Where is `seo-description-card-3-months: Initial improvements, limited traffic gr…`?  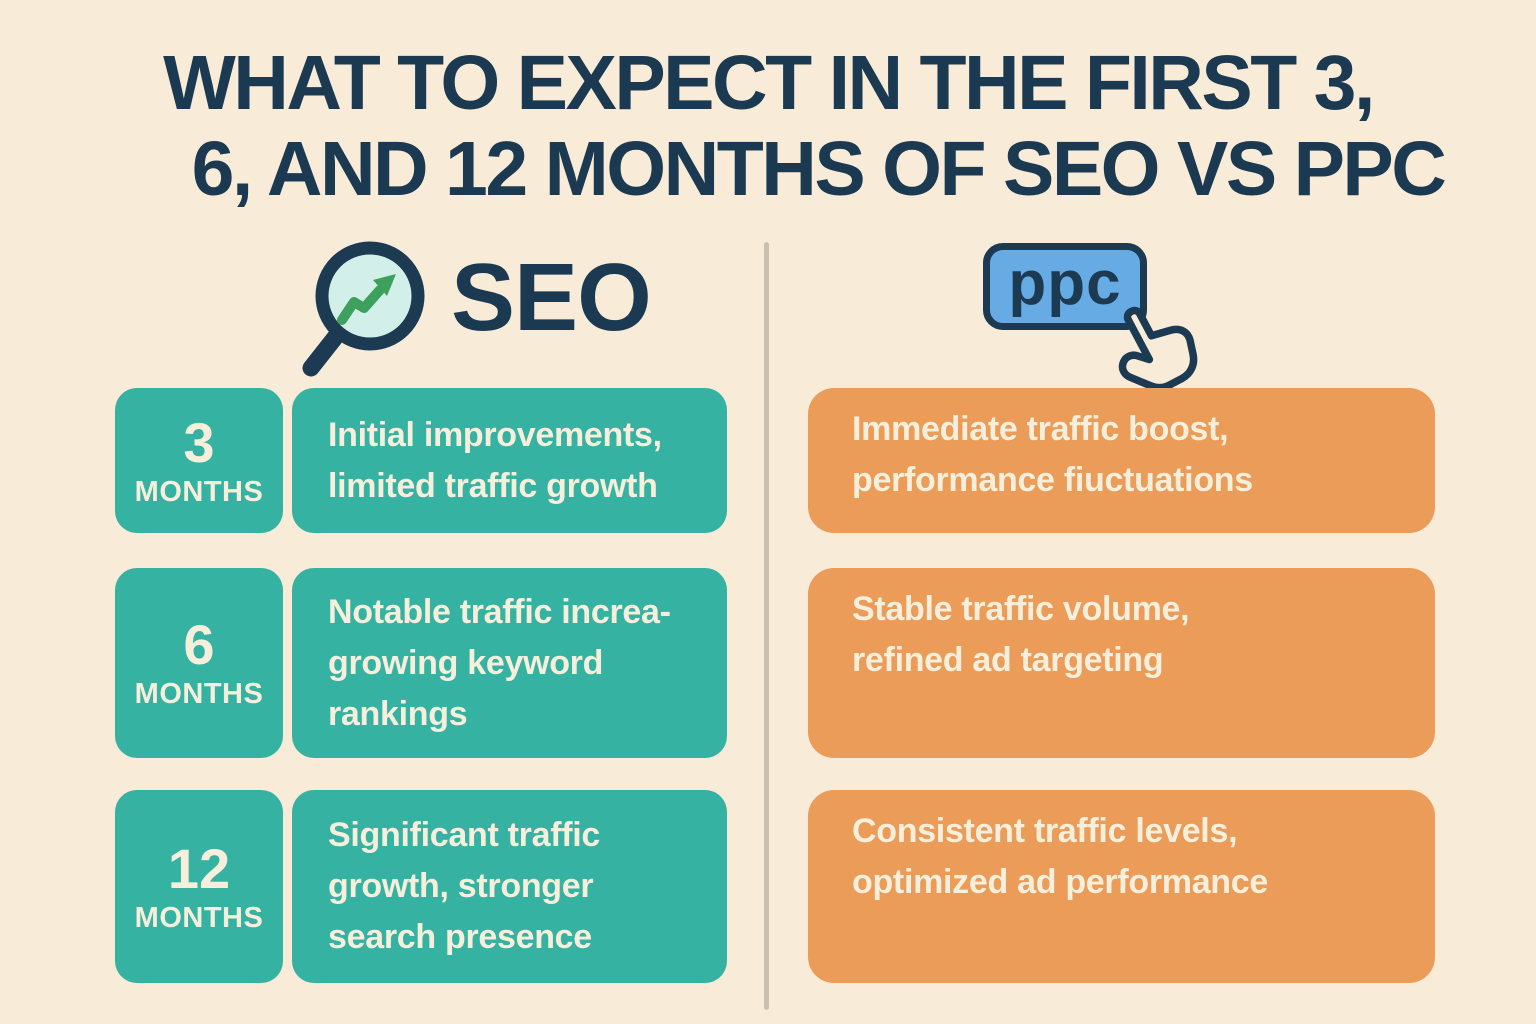
seo-description-card-3-months: Initial improvements, limited traffic gr… is located at coordinates (509, 460).